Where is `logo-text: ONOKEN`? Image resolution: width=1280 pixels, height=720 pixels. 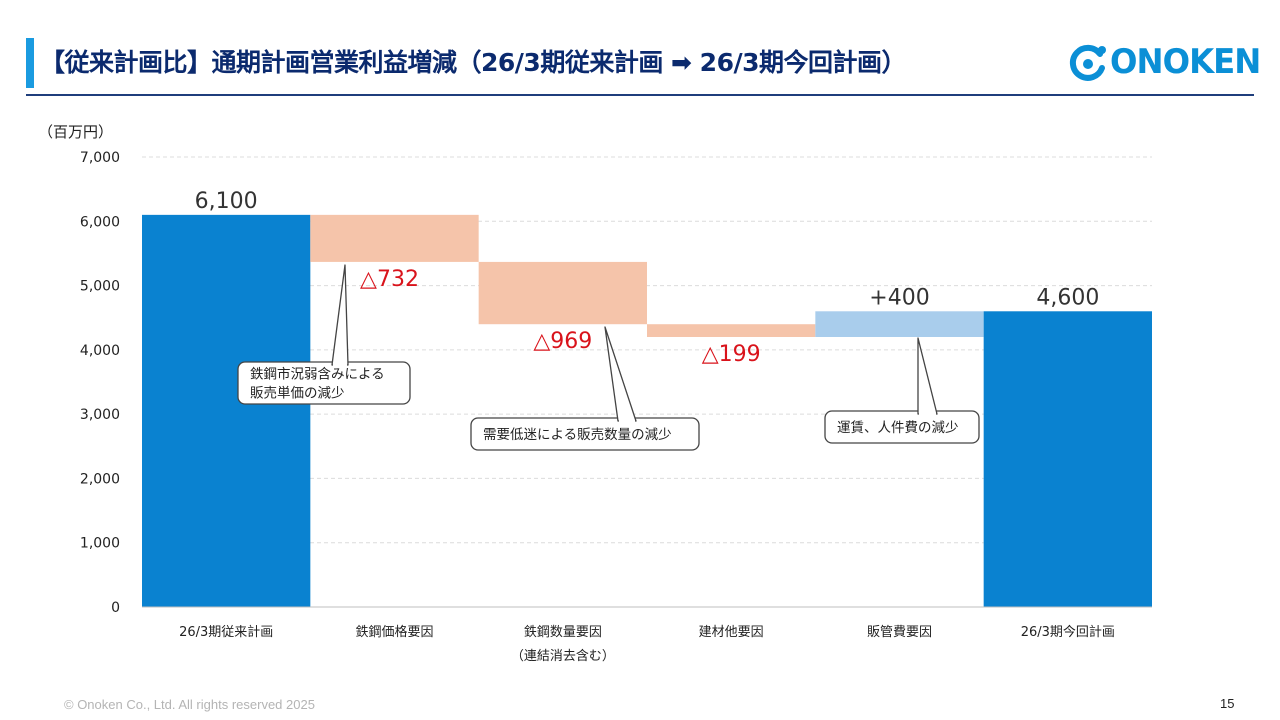
logo-text: ONOKEN is located at coordinates (1185, 62).